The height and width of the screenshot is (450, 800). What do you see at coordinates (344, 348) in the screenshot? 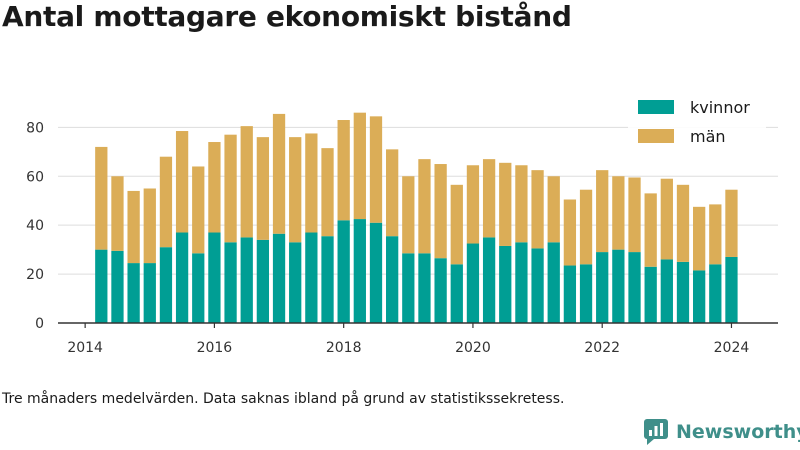
I see `x-tick-label: 2018` at bounding box center [344, 348].